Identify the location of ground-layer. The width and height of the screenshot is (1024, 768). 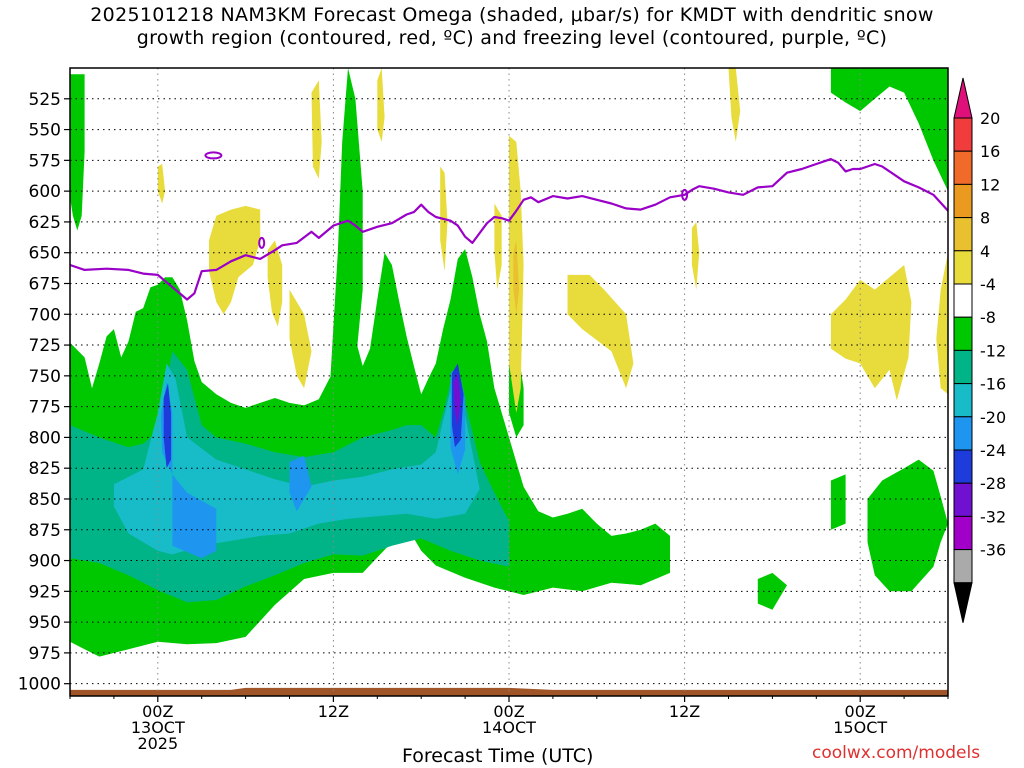
(509, 691).